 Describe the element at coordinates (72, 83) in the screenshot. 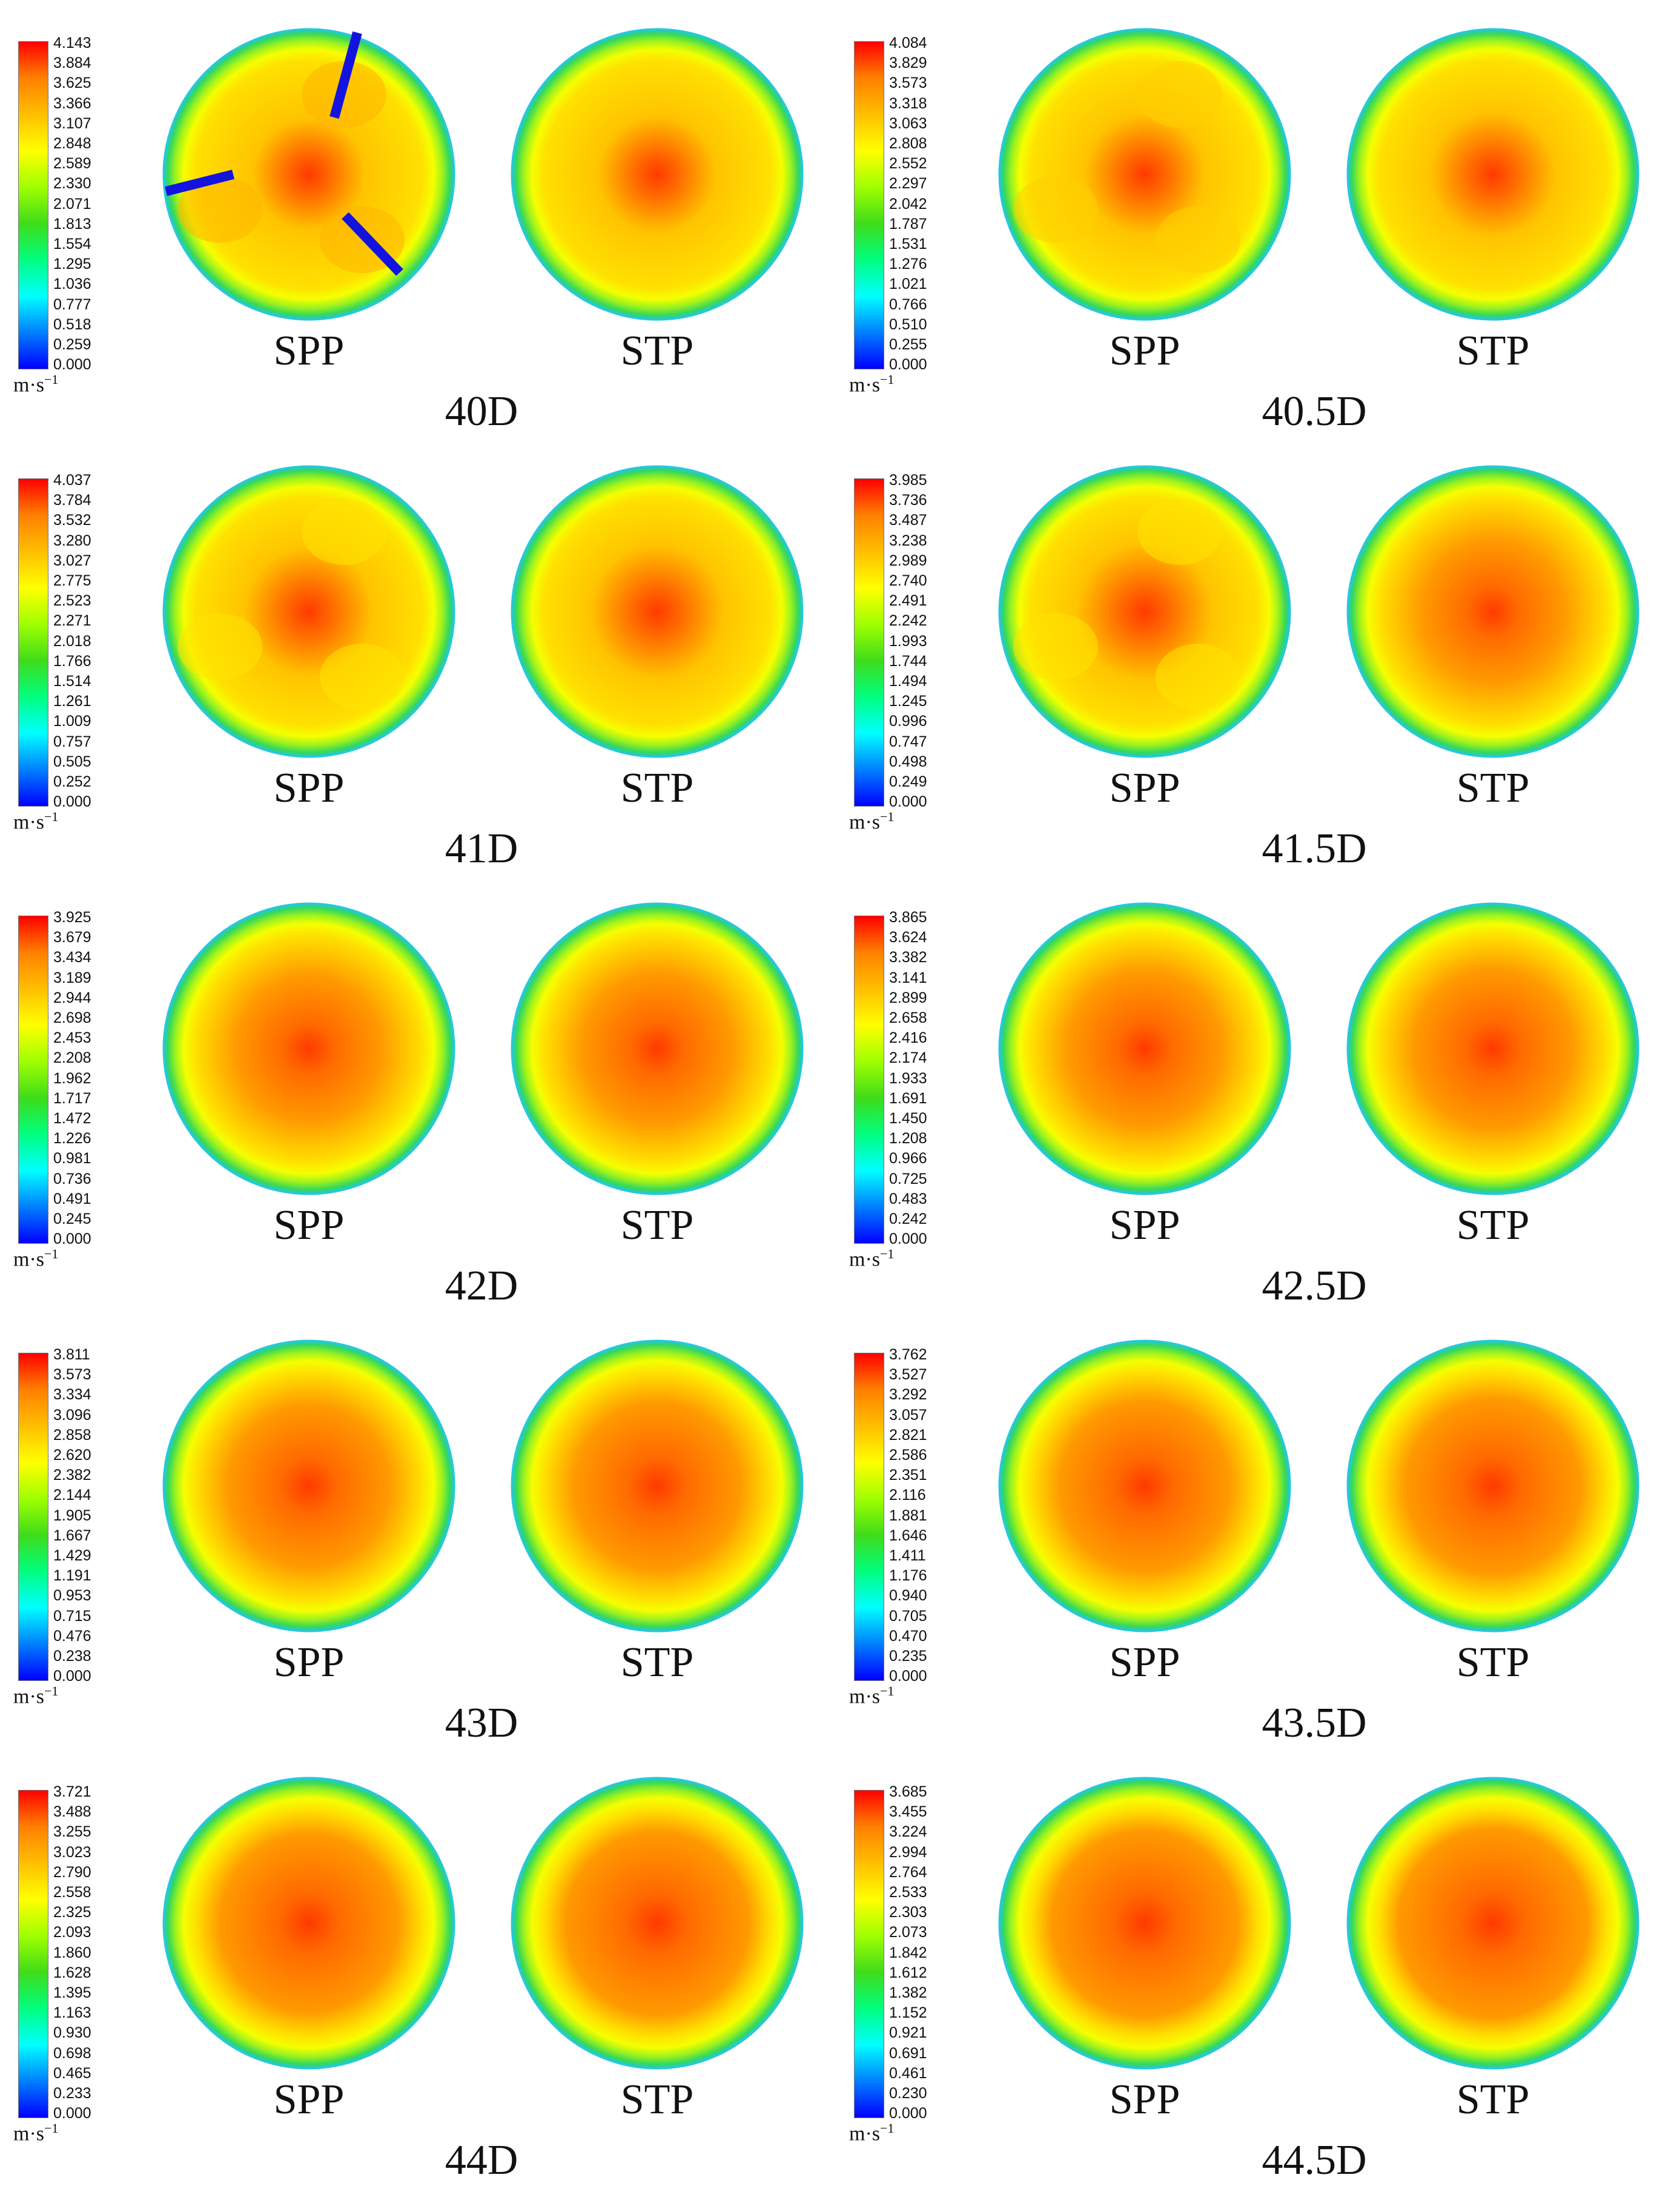

I see `colorbar-tick-label: 3.625` at that location.